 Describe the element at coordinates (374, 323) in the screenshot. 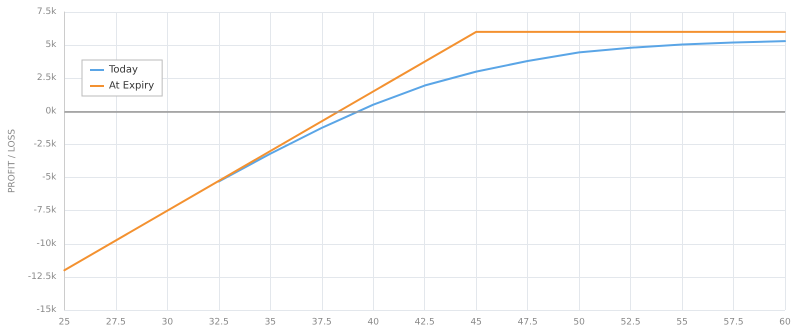

I see `x-tick-label: 40` at that location.